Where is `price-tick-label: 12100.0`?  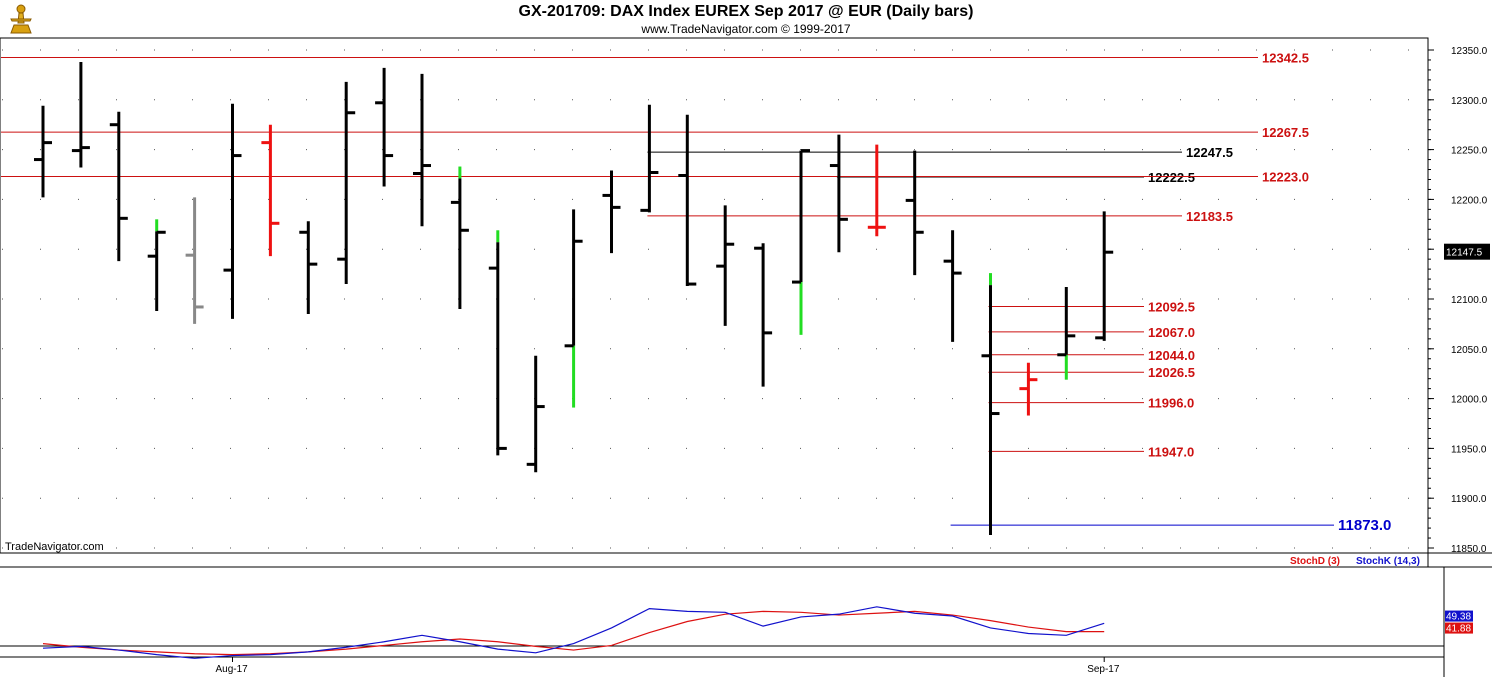 price-tick-label: 12100.0 is located at coordinates (1469, 300).